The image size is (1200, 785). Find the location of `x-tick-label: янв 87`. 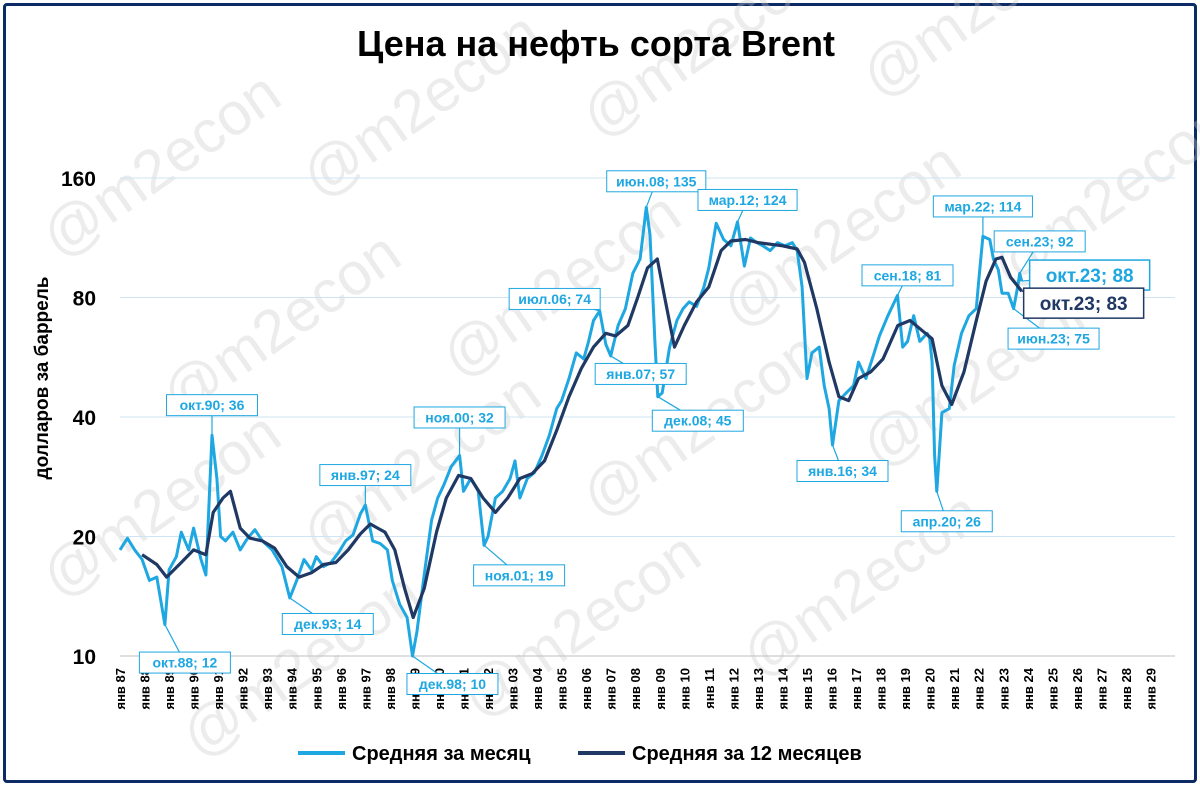

x-tick-label: янв 87 is located at coordinates (120, 689).